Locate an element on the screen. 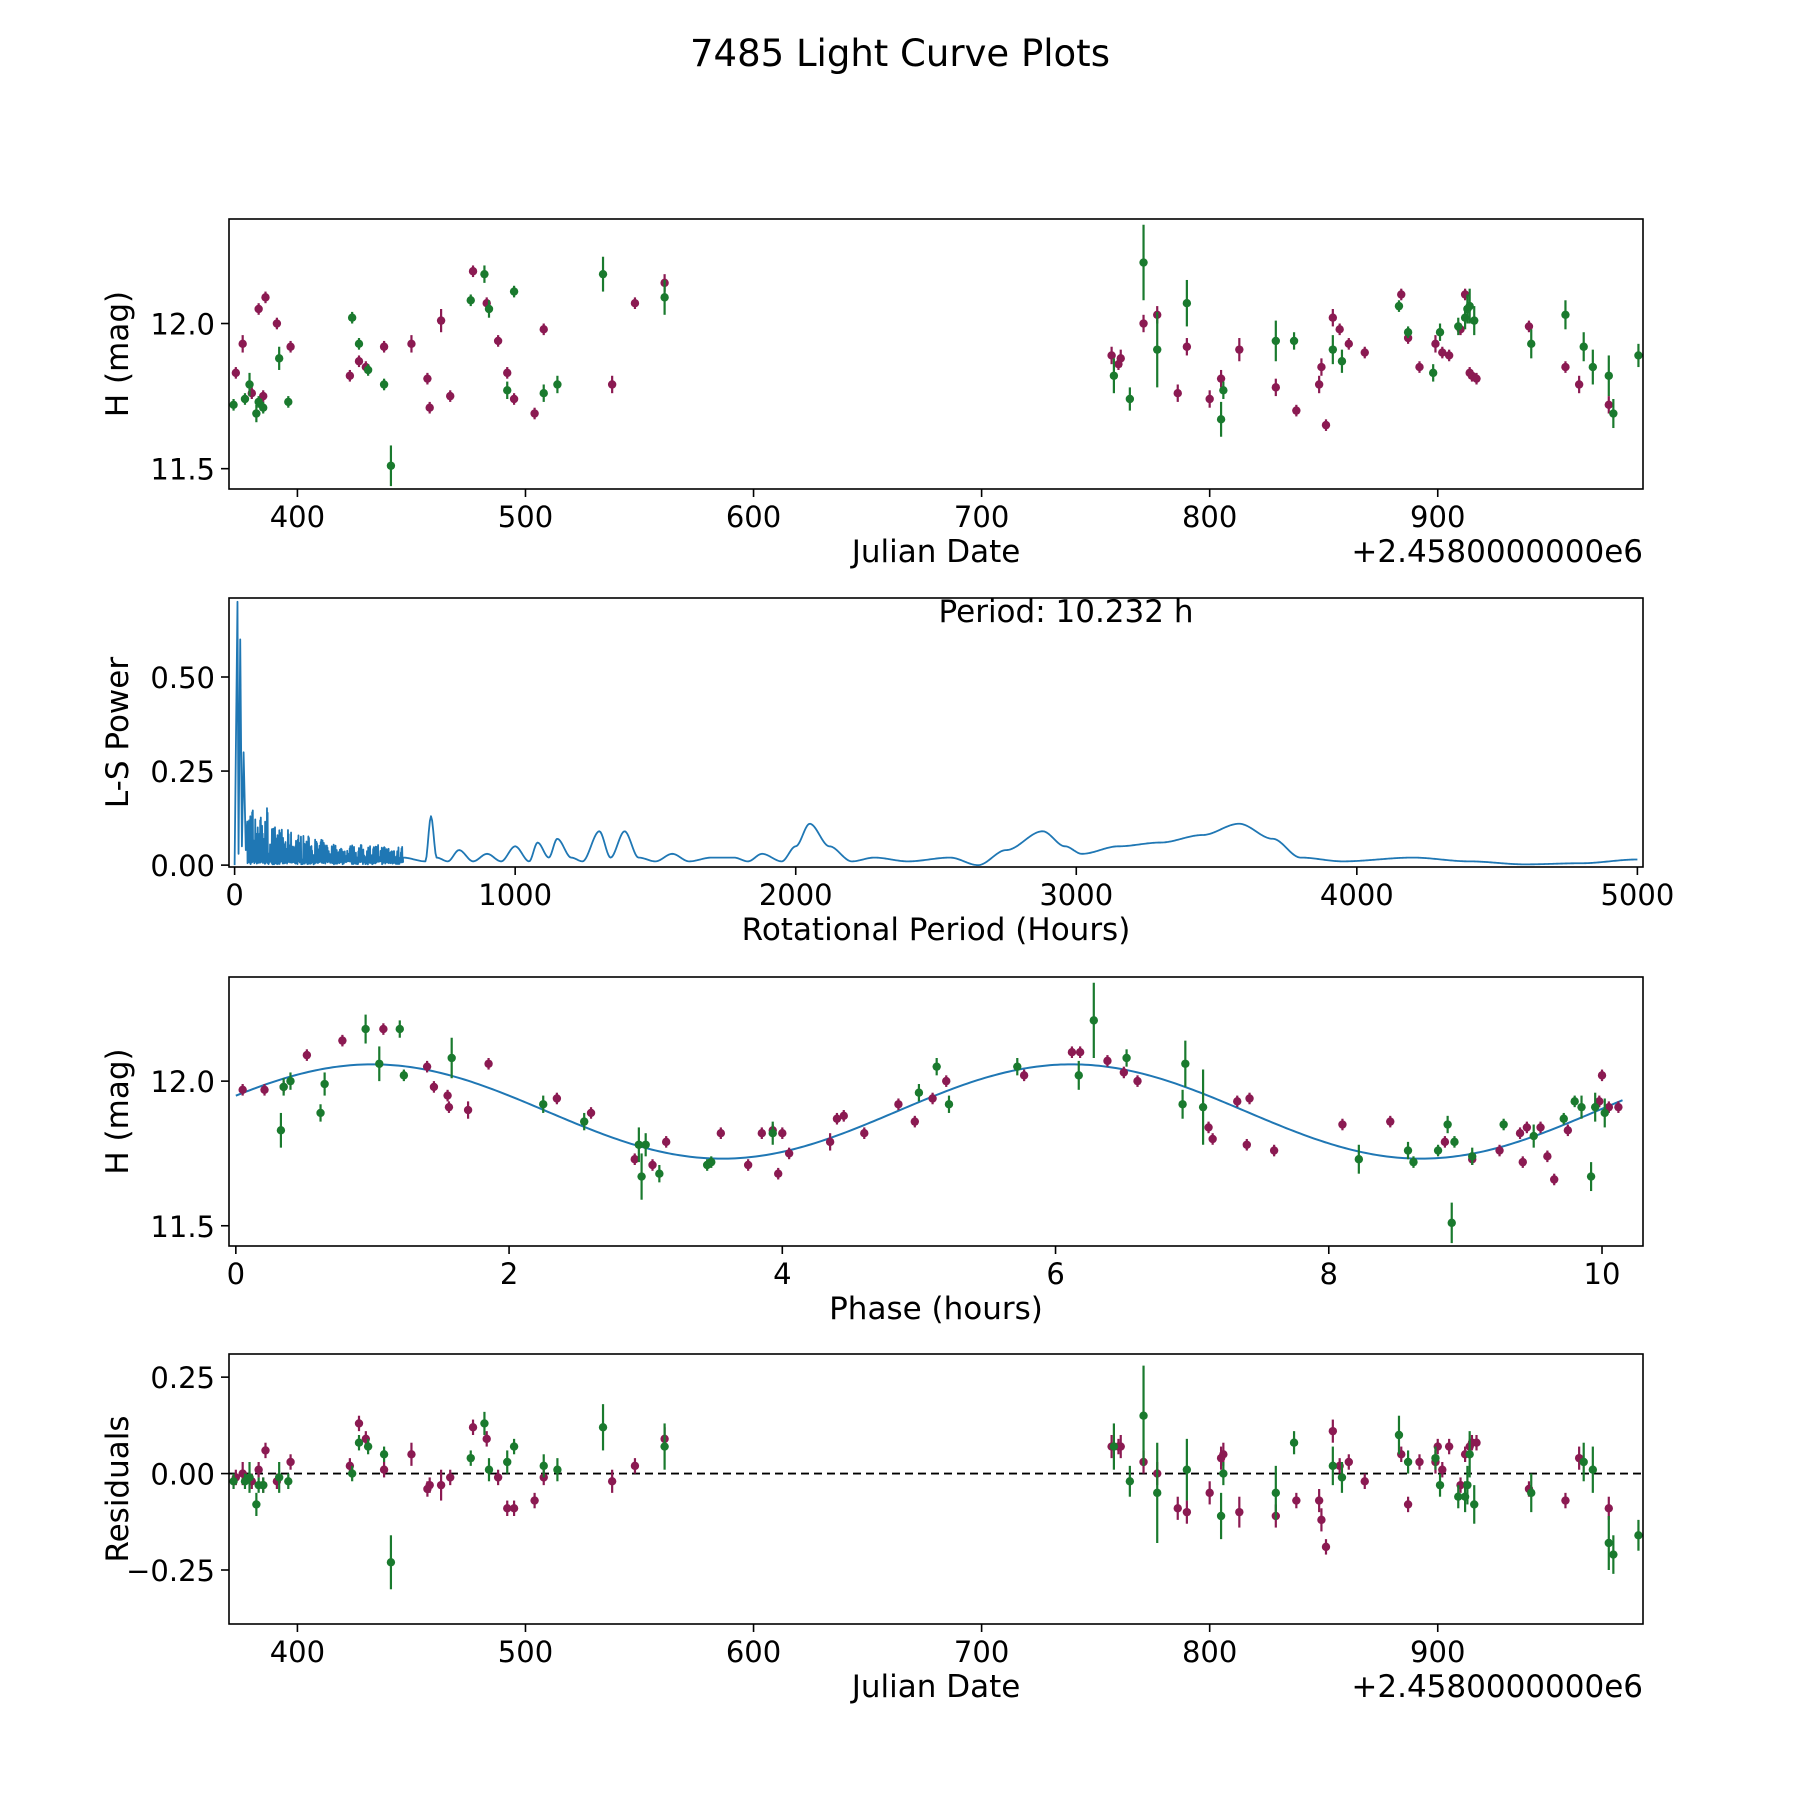 The height and width of the screenshot is (1800, 1800). periodogram-line is located at coordinates (935, 733).